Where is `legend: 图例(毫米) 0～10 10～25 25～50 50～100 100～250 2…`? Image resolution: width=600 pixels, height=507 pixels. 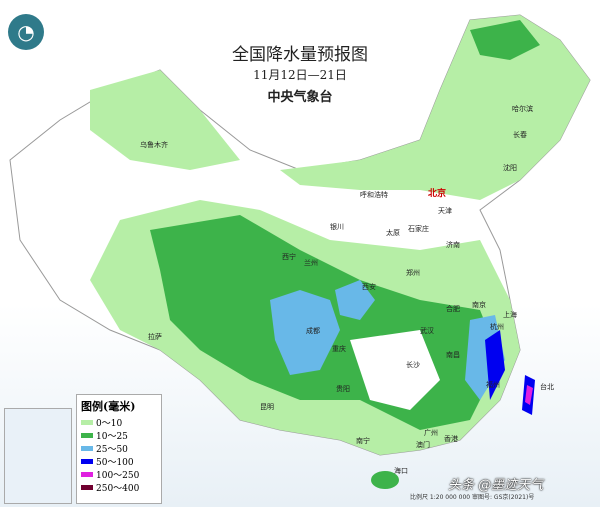 legend: 图例(毫米) 0～10 10～25 25～50 50～100 100～250 2… is located at coordinates (119, 449).